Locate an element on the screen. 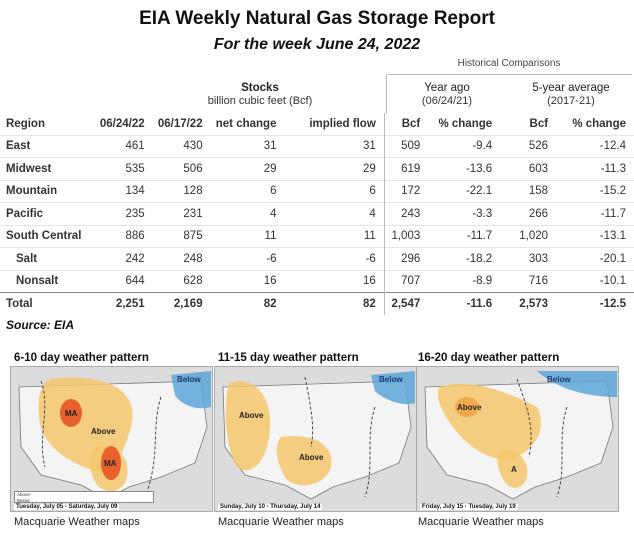  table-cell: 128 is located at coordinates (181, 191).